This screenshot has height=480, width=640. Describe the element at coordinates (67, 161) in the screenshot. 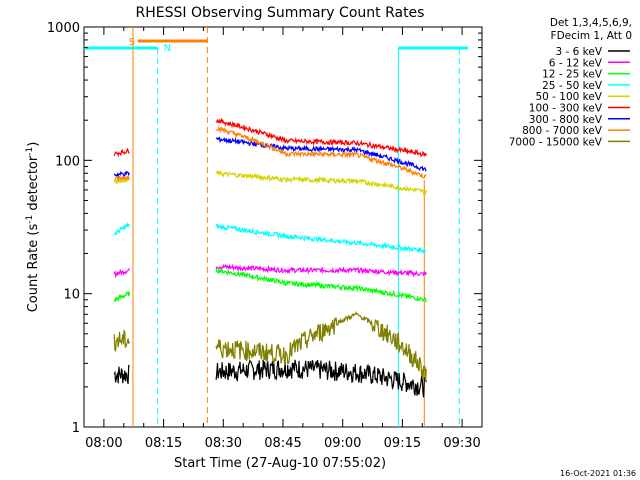

I see `y-tick-label: 100` at that location.